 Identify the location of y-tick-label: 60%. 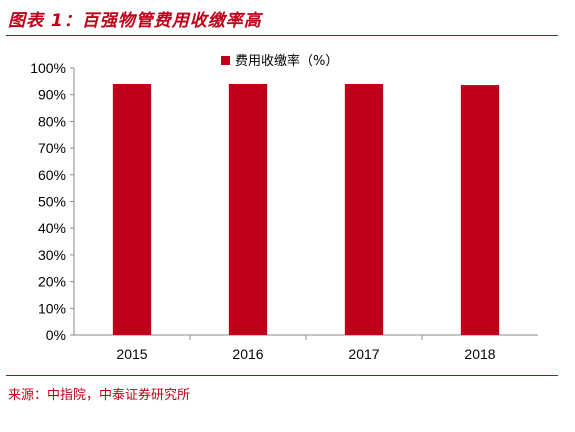
(52, 175).